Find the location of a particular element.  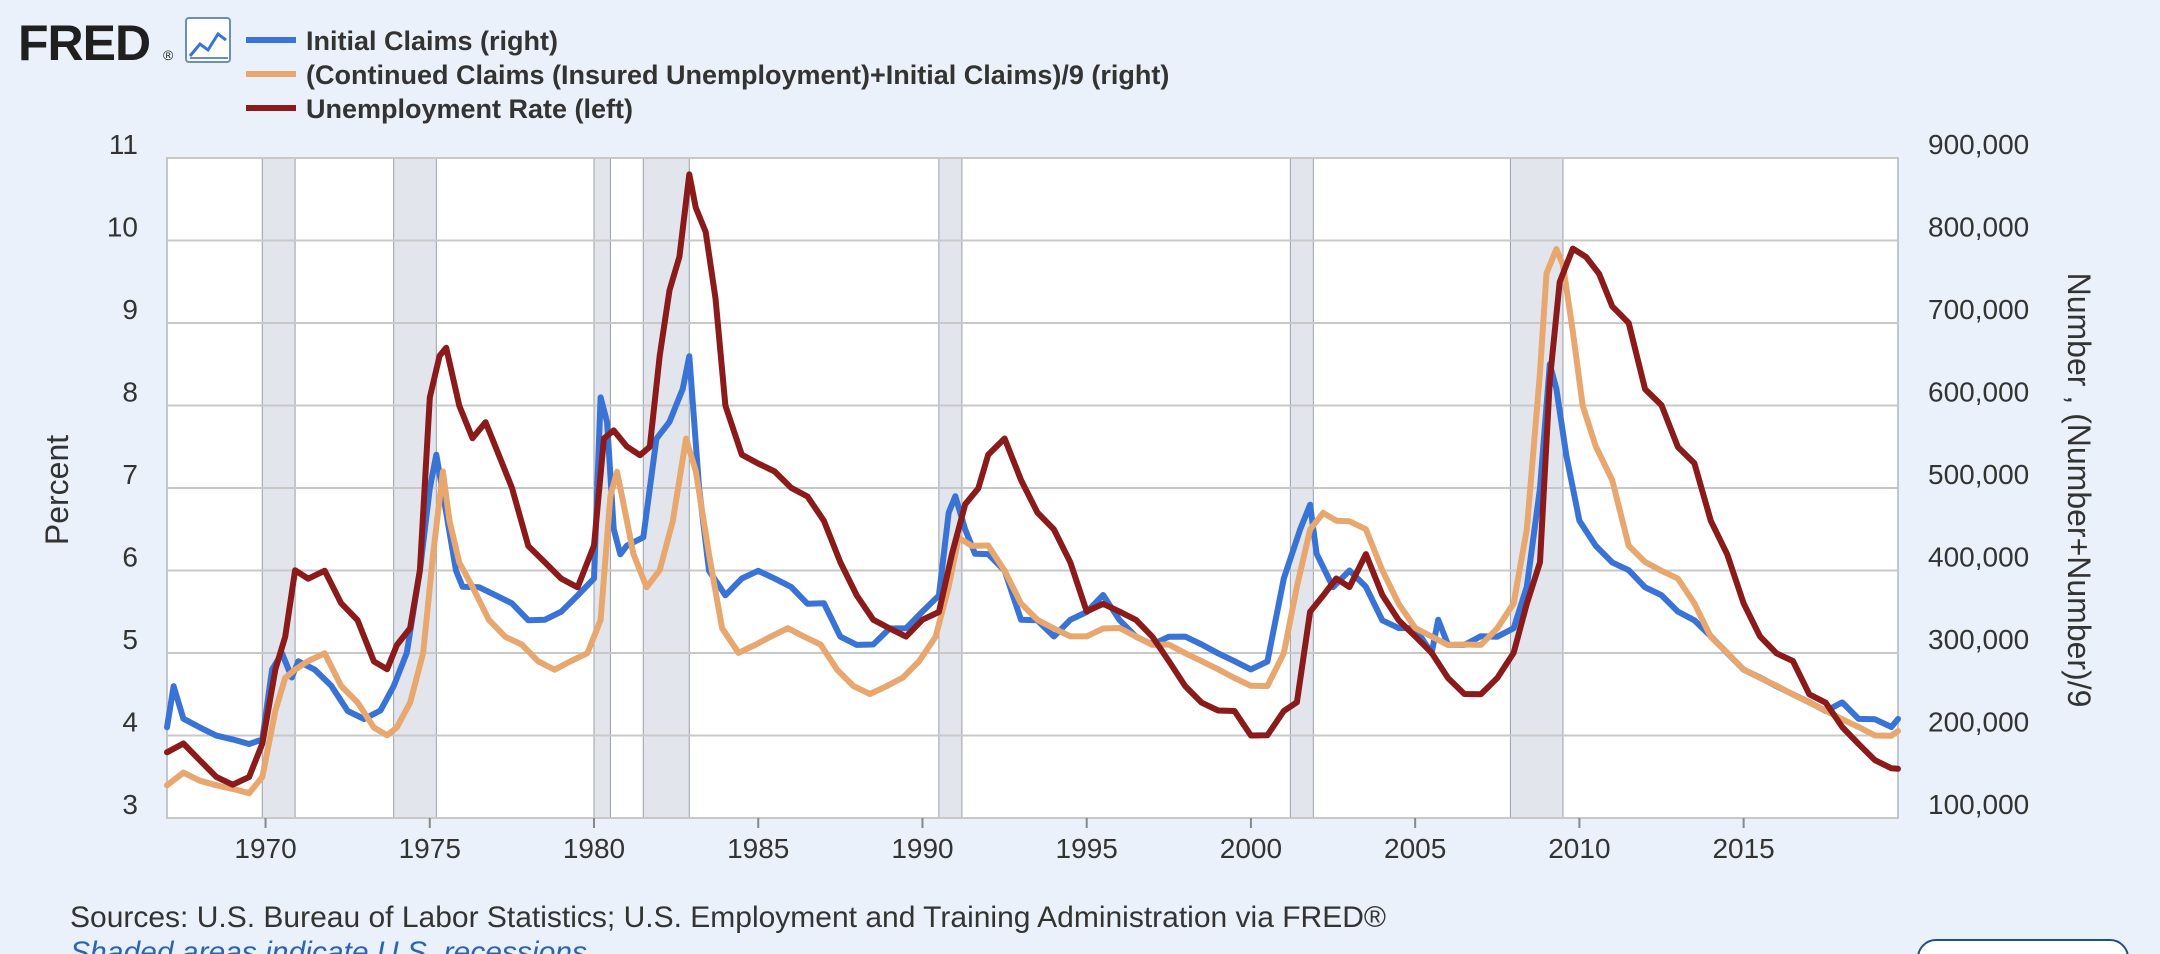

y-right-tick-label: 200,000 is located at coordinates (1978, 722).